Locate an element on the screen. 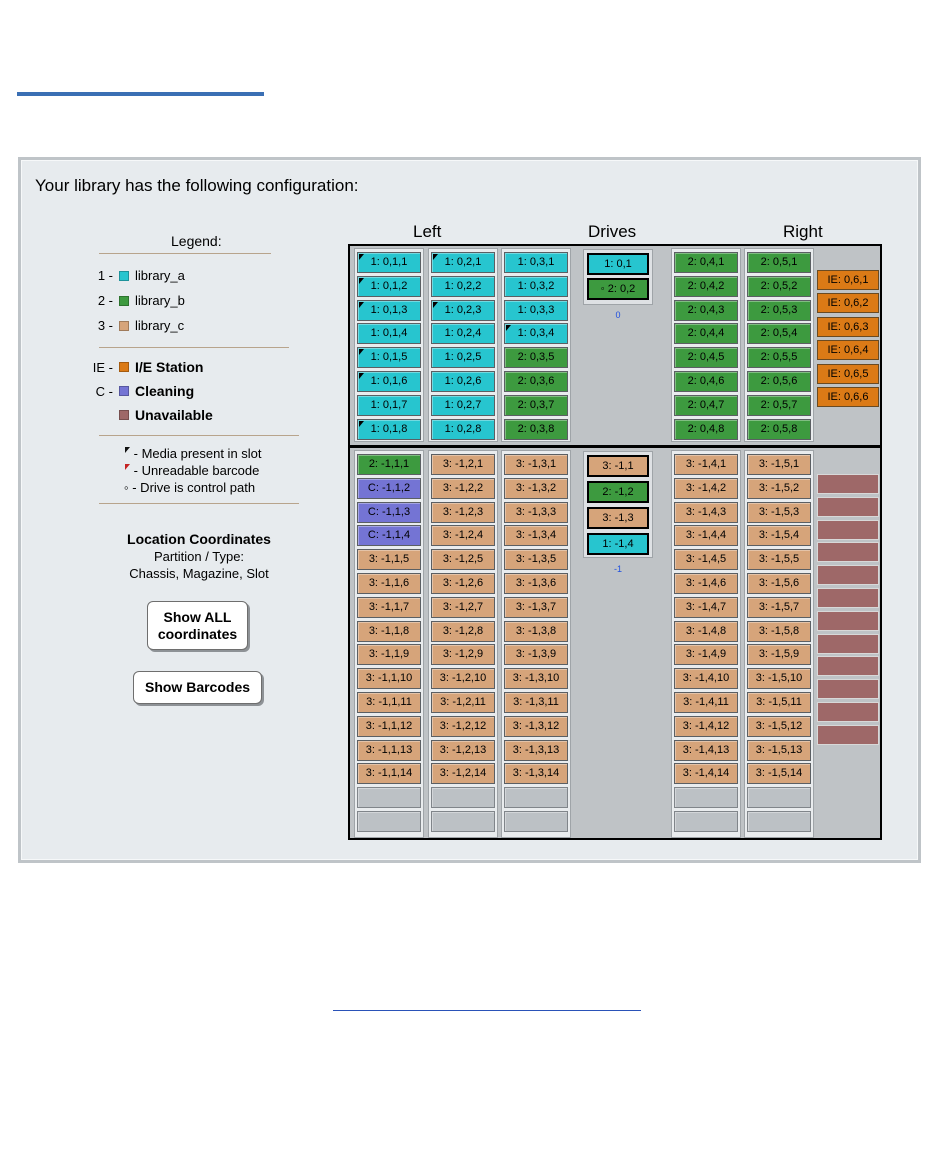 This screenshot has height=1161, width=950. slot: 3: -1,5,8 is located at coordinates (779, 631).